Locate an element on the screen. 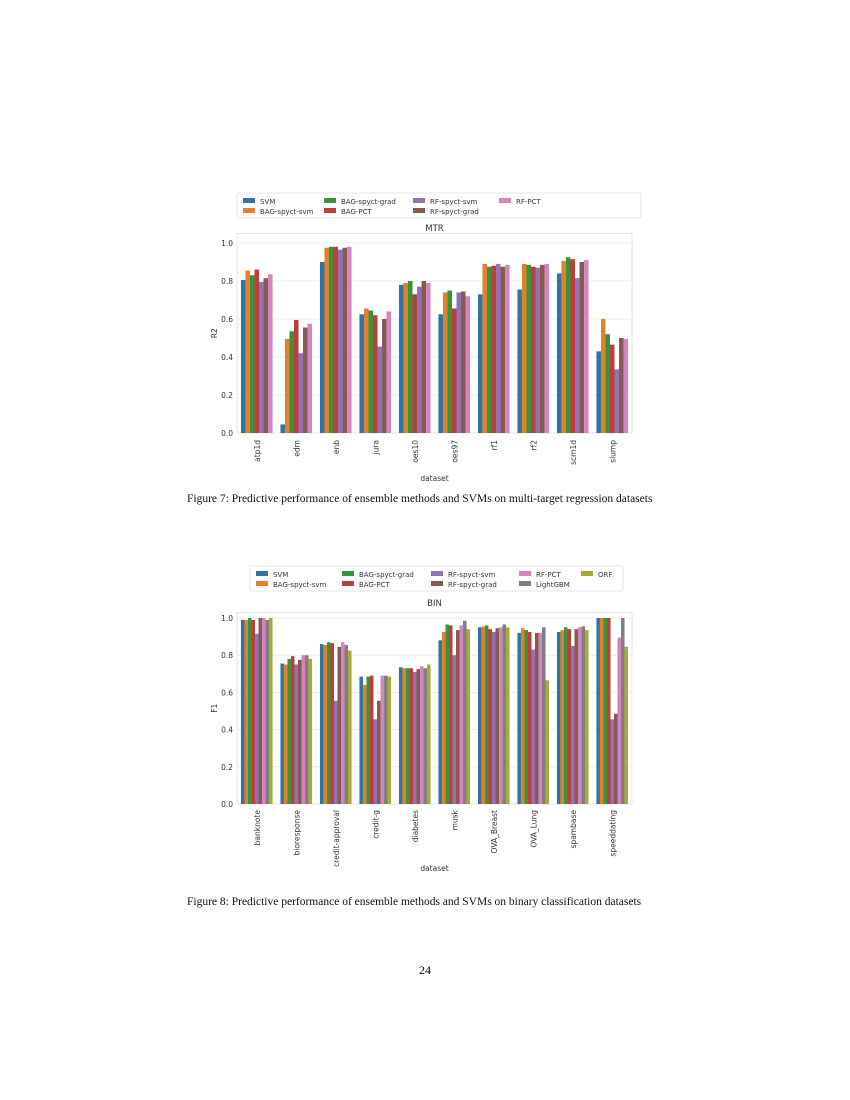 The width and height of the screenshot is (850, 1100). legend-label: BAG-spyct-svm is located at coordinates (287, 212).